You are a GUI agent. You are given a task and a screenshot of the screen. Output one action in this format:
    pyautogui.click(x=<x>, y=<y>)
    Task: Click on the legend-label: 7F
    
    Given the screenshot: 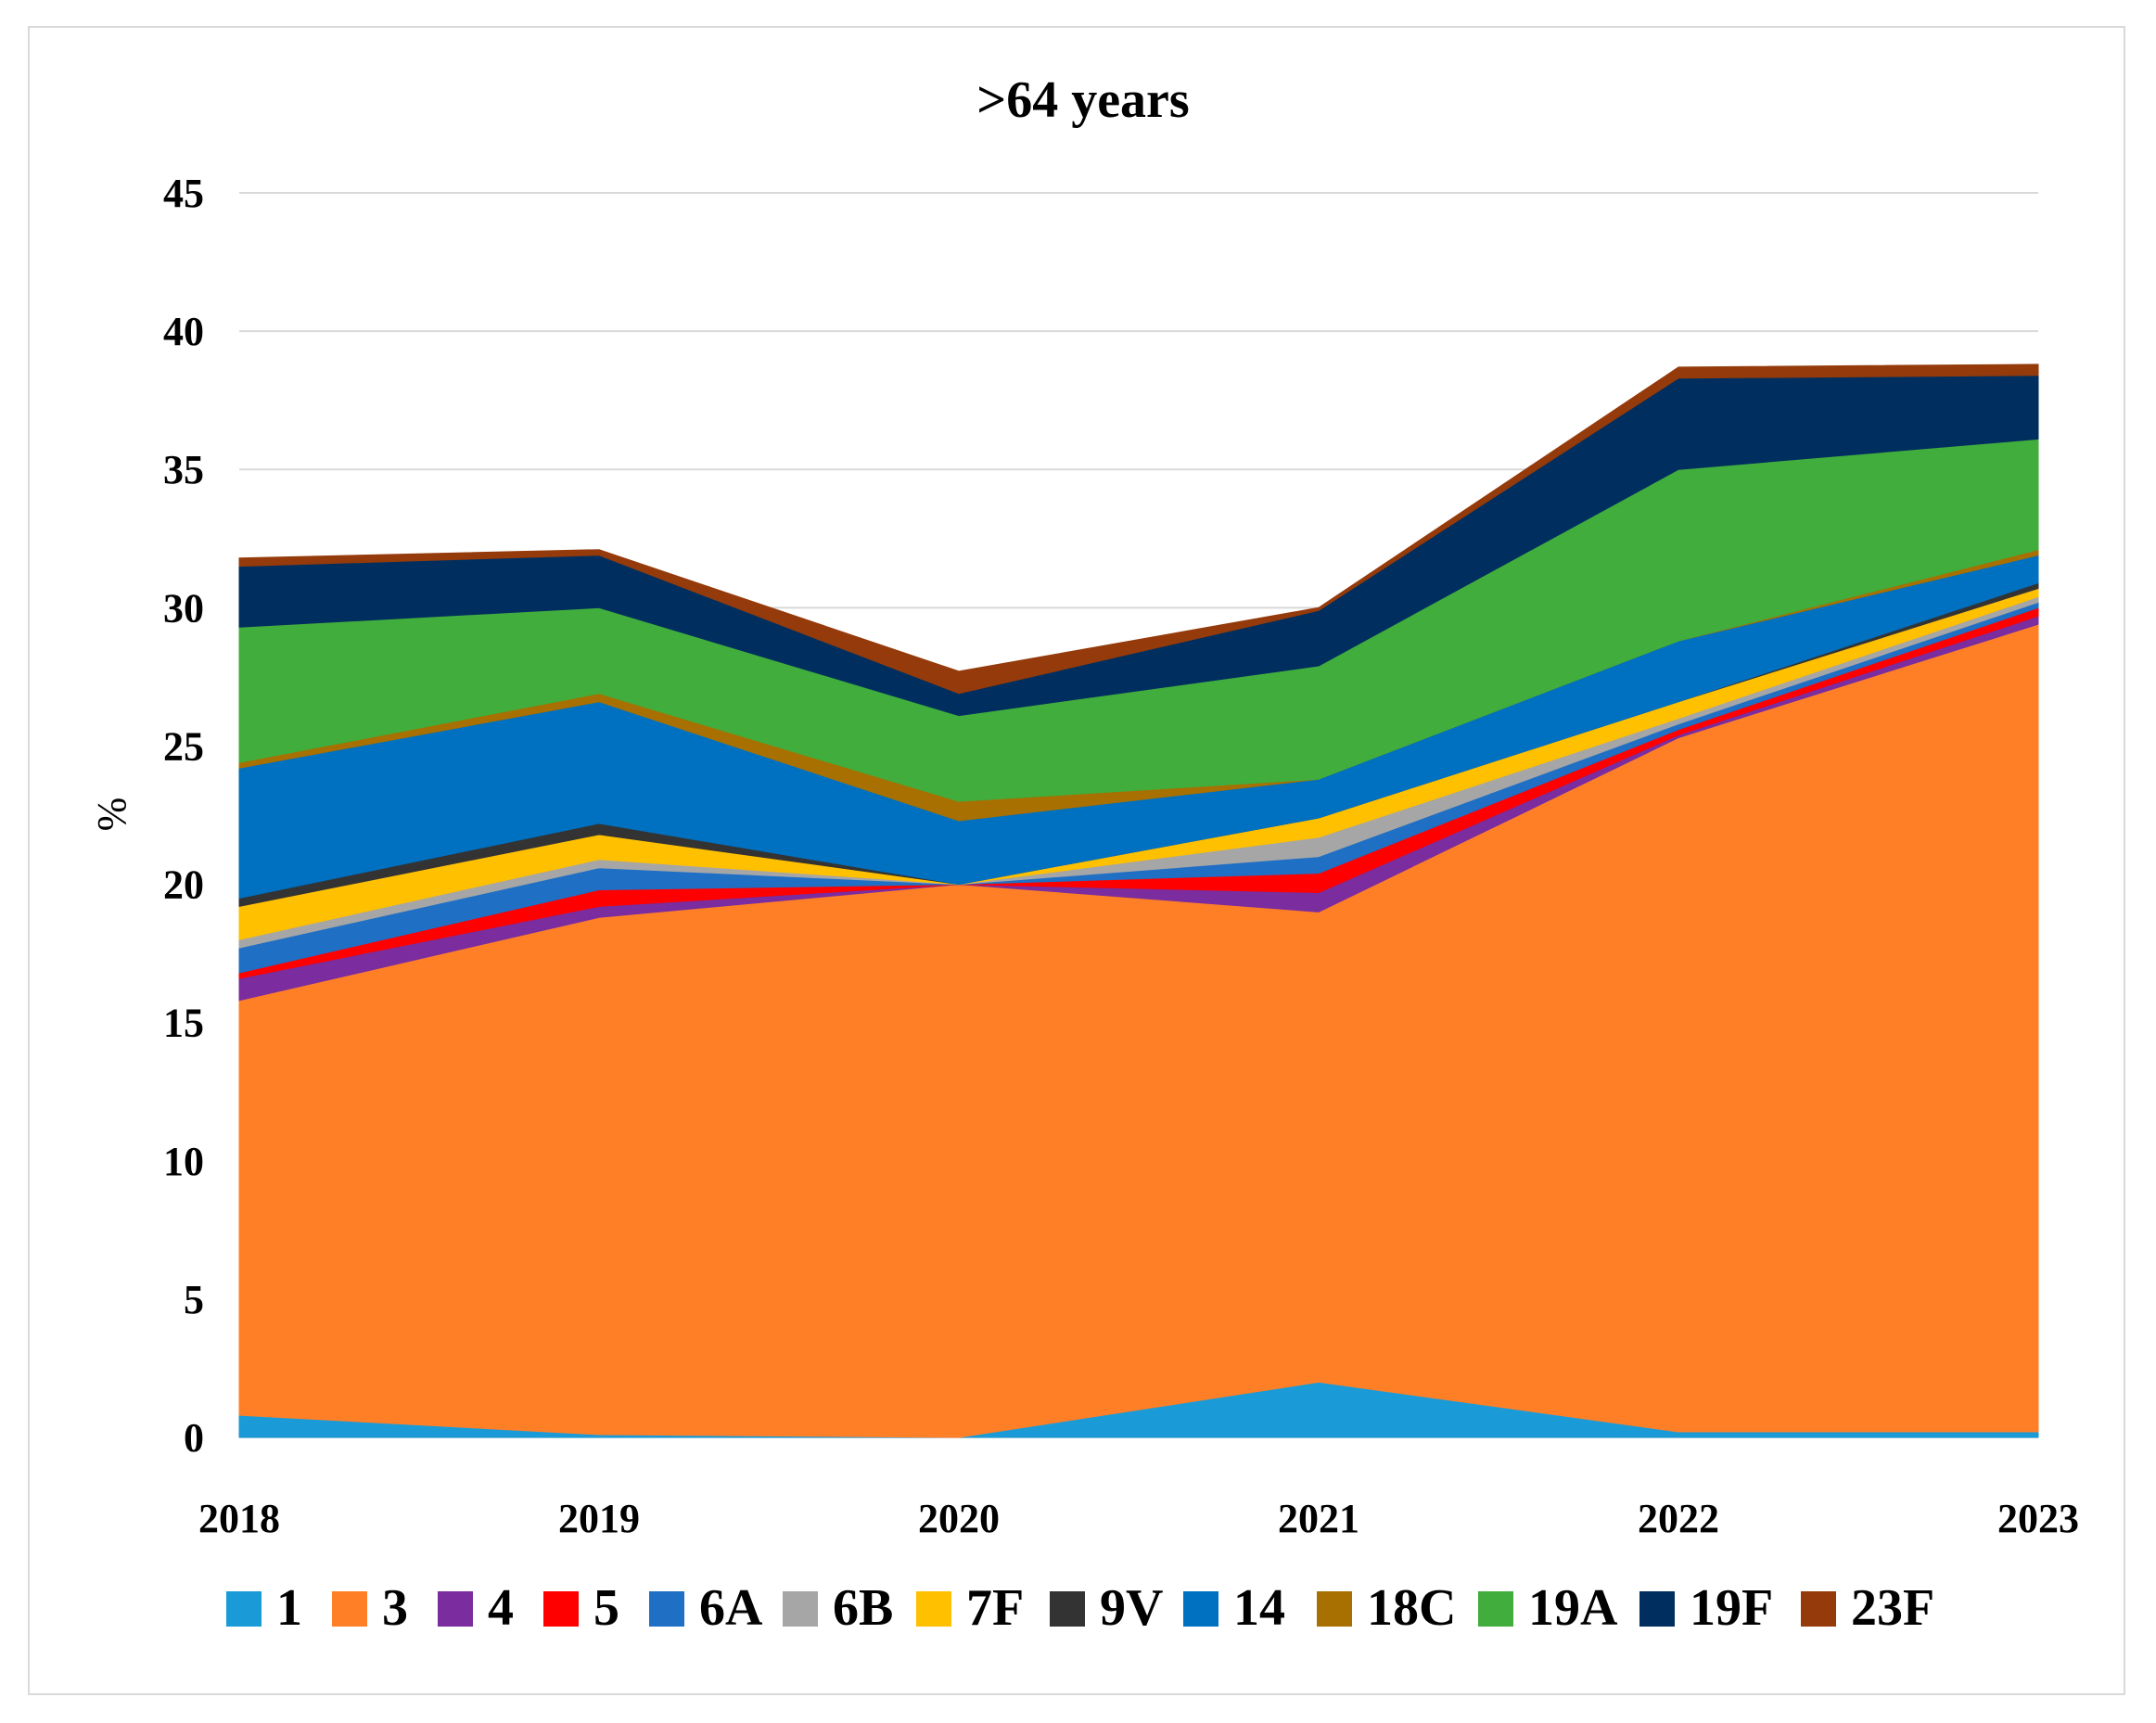 What is the action you would take?
    pyautogui.click(x=995, y=1608)
    